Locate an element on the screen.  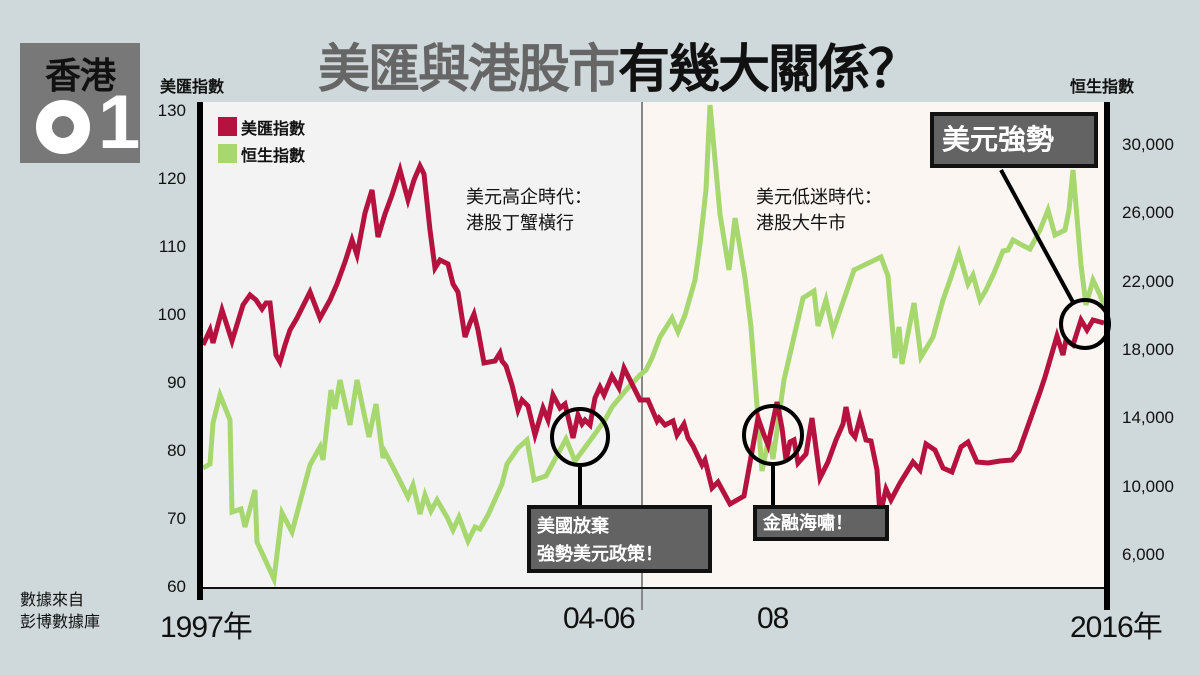
callout-abandon-line-1: 美國放棄 is located at coordinates (573, 526).